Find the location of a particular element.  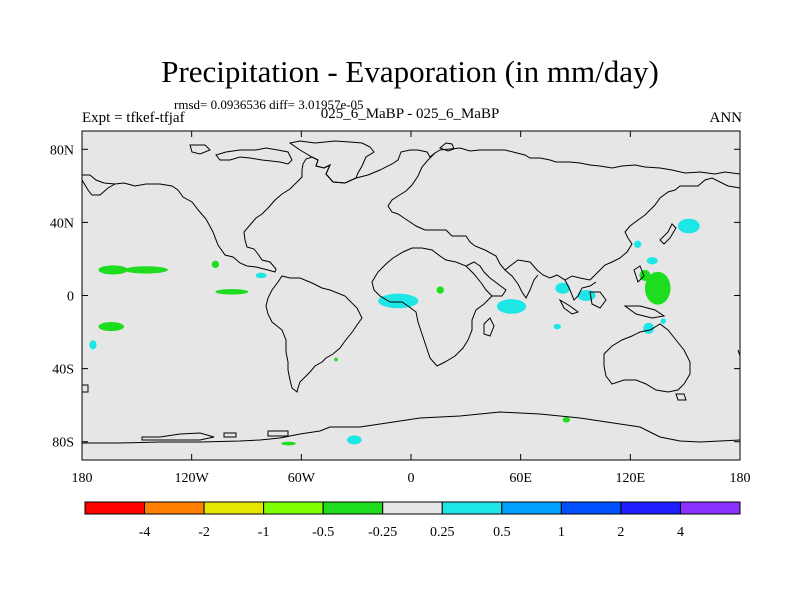

stats-label: rmsd= 0.0936536 diff= 3.01957e-05 is located at coordinates (269, 104).